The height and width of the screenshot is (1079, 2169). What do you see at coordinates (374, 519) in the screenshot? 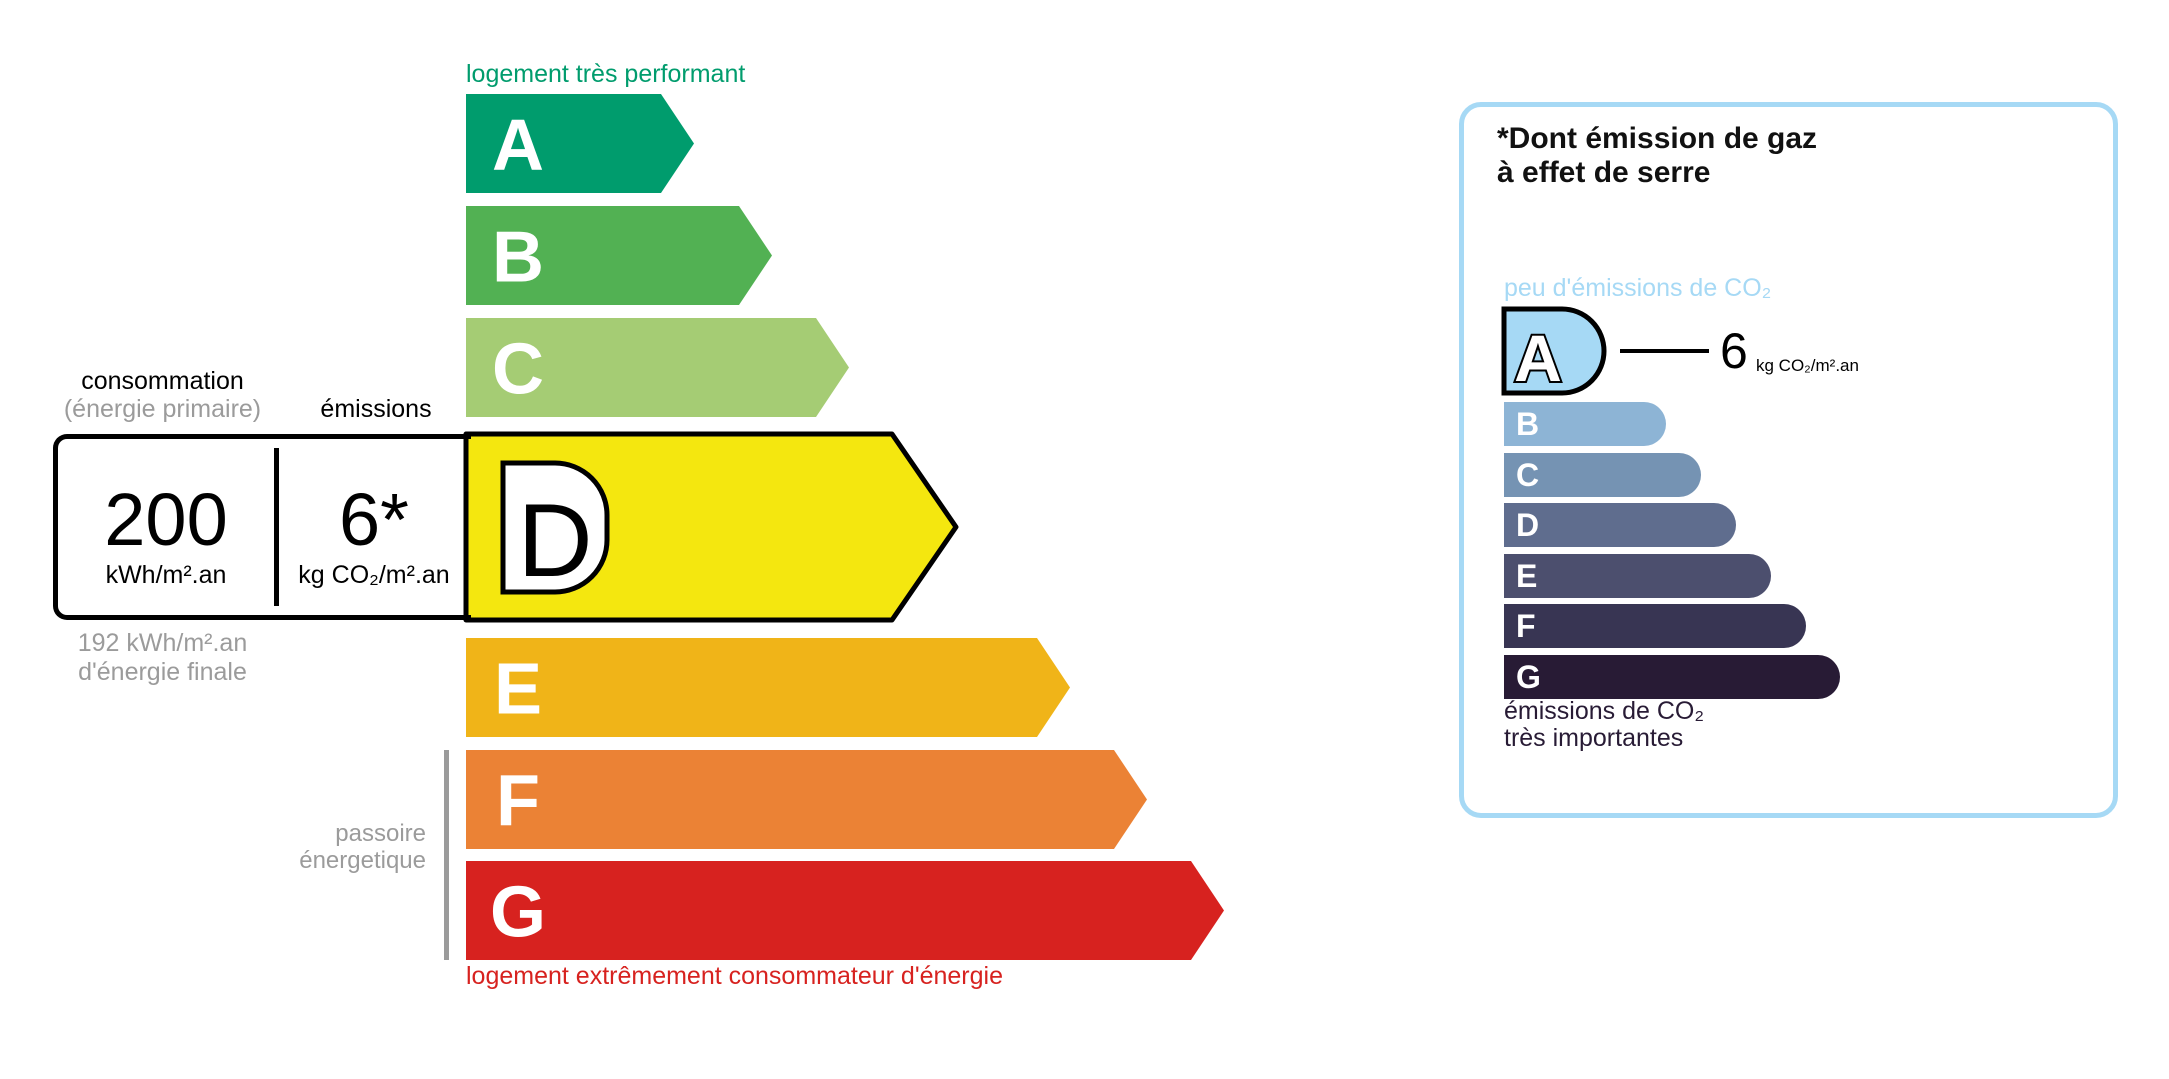
I see `emissions-value: 6*` at bounding box center [374, 519].